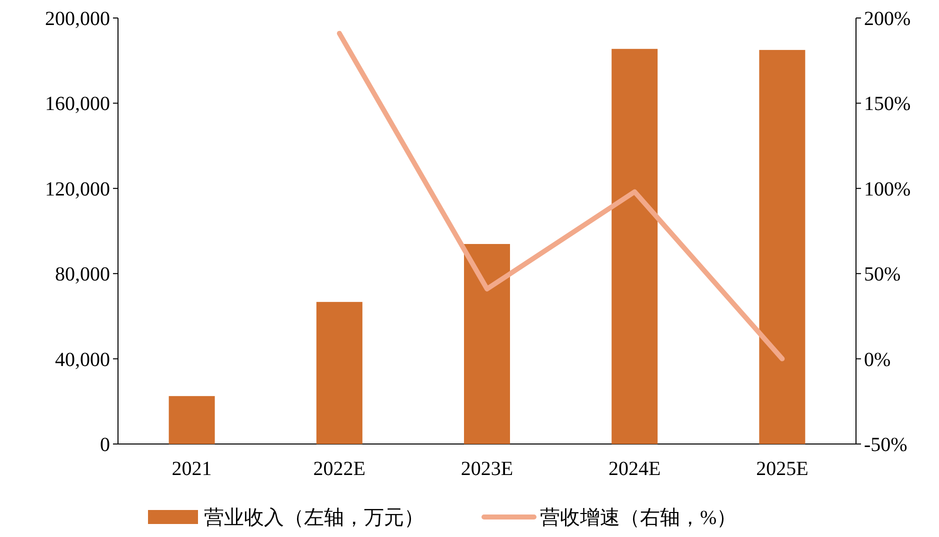  I want to click on y-tick-label: 80,000, so click(82, 275).